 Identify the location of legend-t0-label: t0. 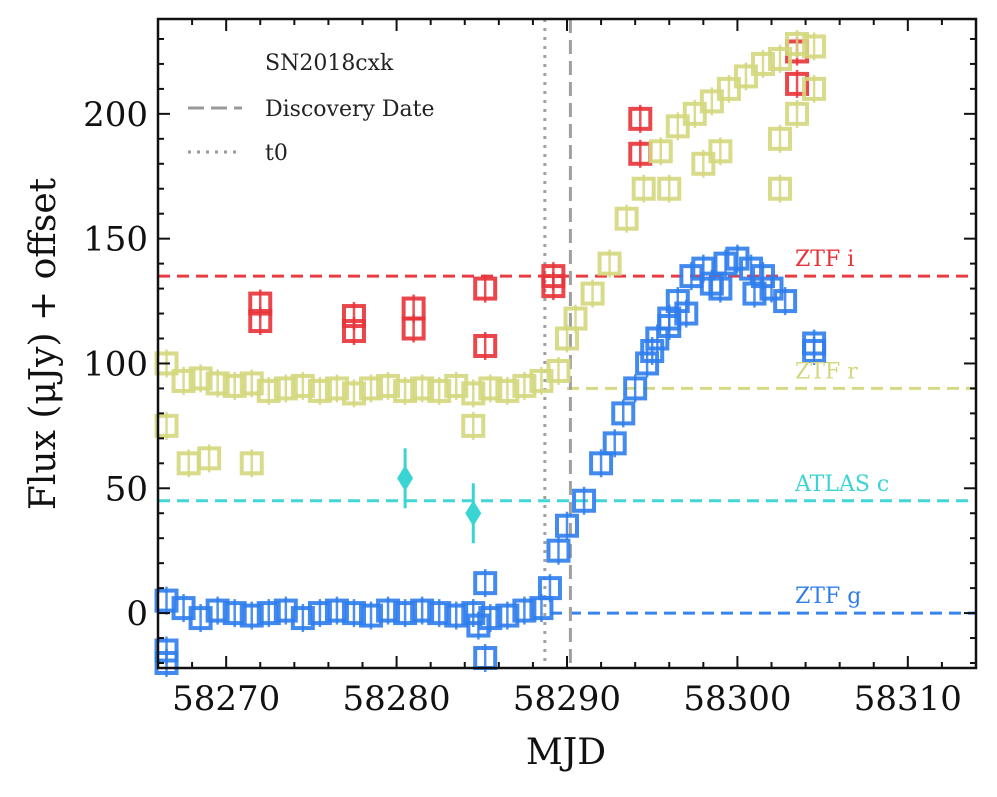
(276, 153).